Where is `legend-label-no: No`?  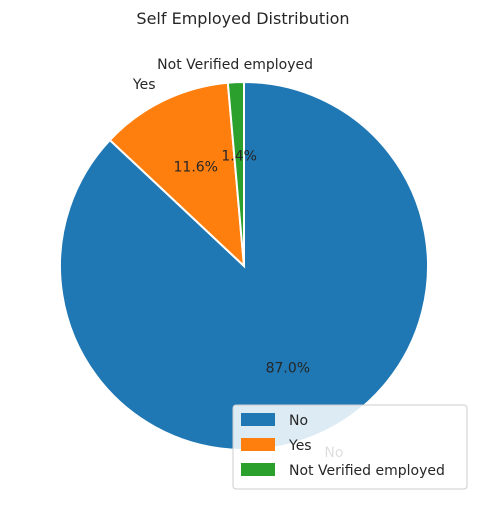
legend-label-no: No is located at coordinates (298, 421).